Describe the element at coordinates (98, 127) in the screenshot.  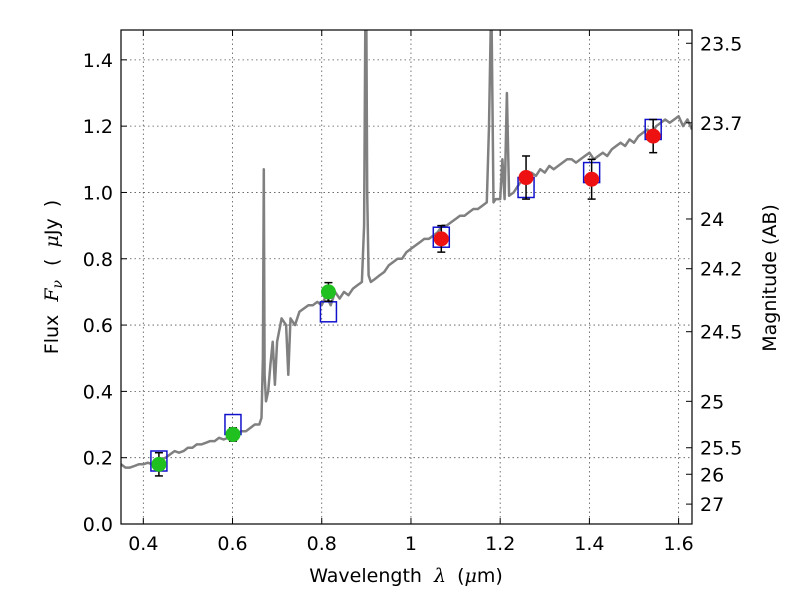
I see `y-tick-label: 1.2` at that location.